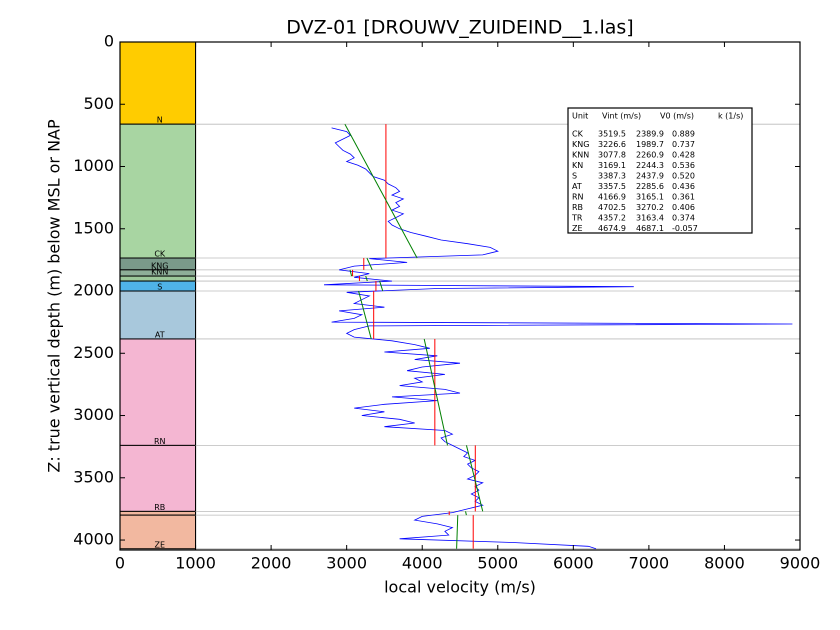 The width and height of the screenshot is (840, 630). What do you see at coordinates (612, 207) in the screenshot?
I see `table-vint: 4702.5` at bounding box center [612, 207].